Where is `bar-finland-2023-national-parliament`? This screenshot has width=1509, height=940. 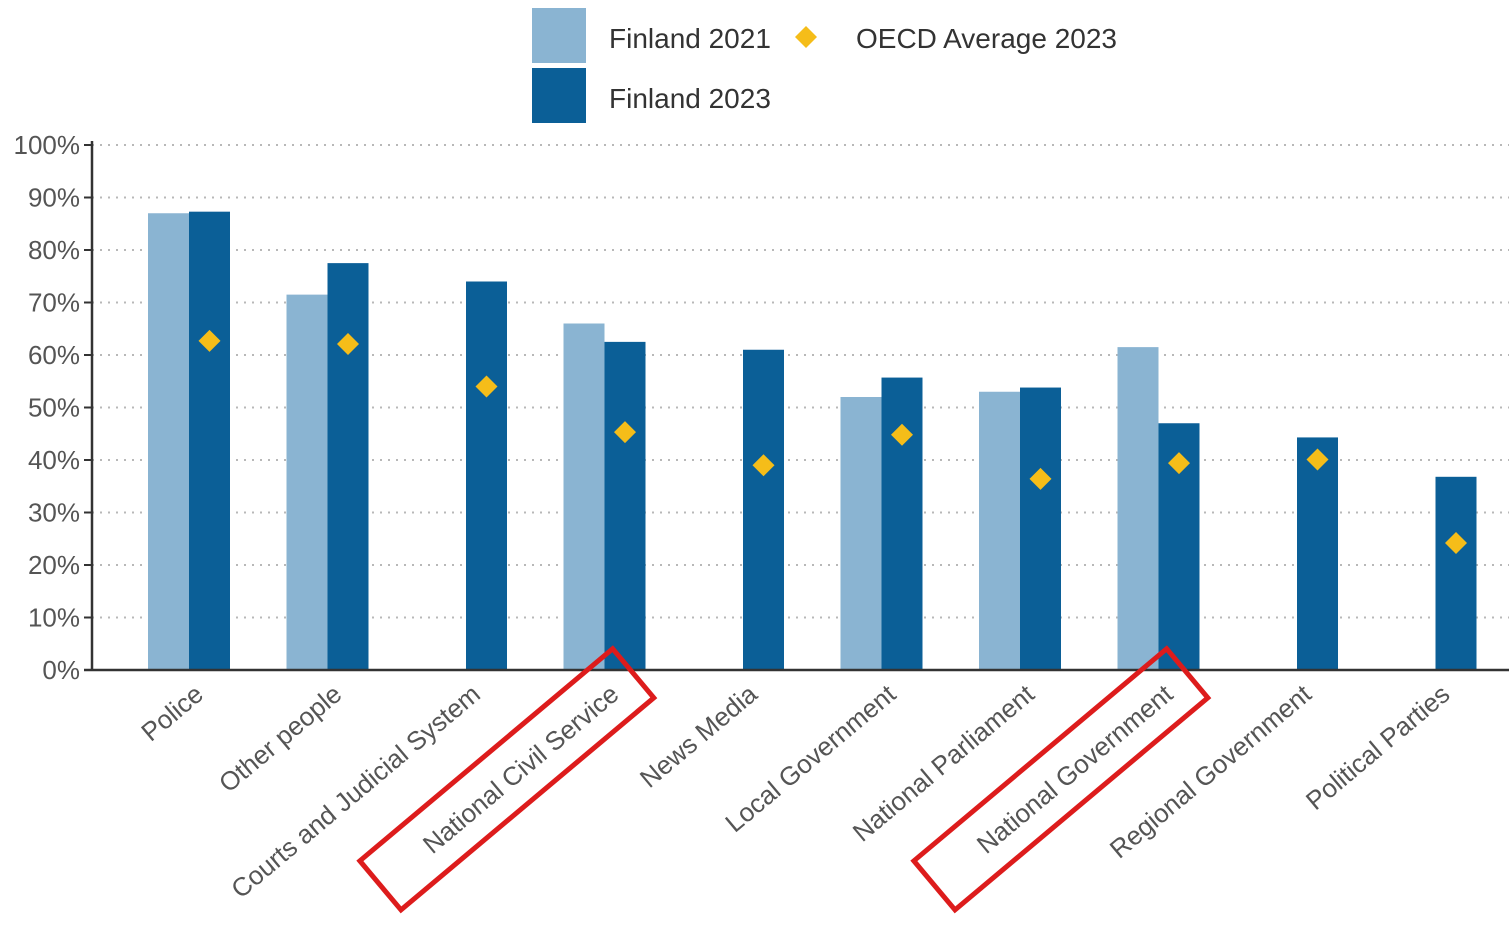
bar-finland-2023-national-parliament is located at coordinates (1040, 528).